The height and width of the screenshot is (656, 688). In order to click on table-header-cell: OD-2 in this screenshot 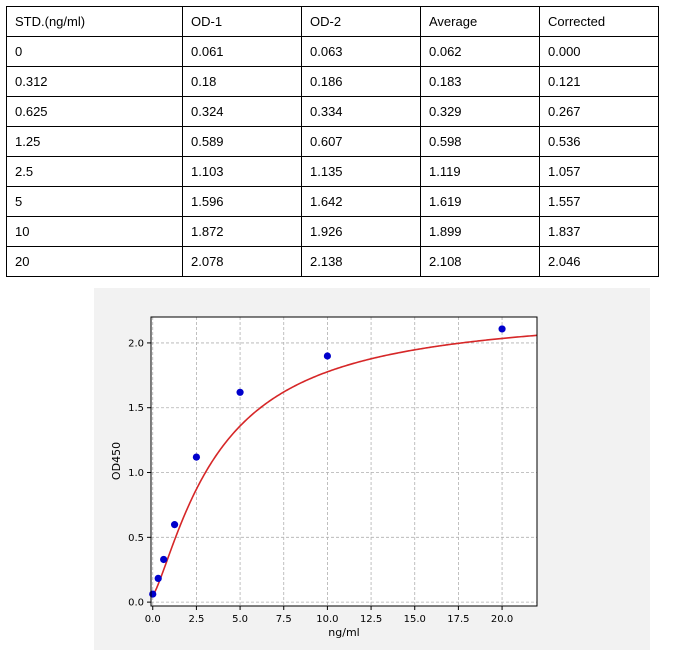, I will do `click(361, 21)`.